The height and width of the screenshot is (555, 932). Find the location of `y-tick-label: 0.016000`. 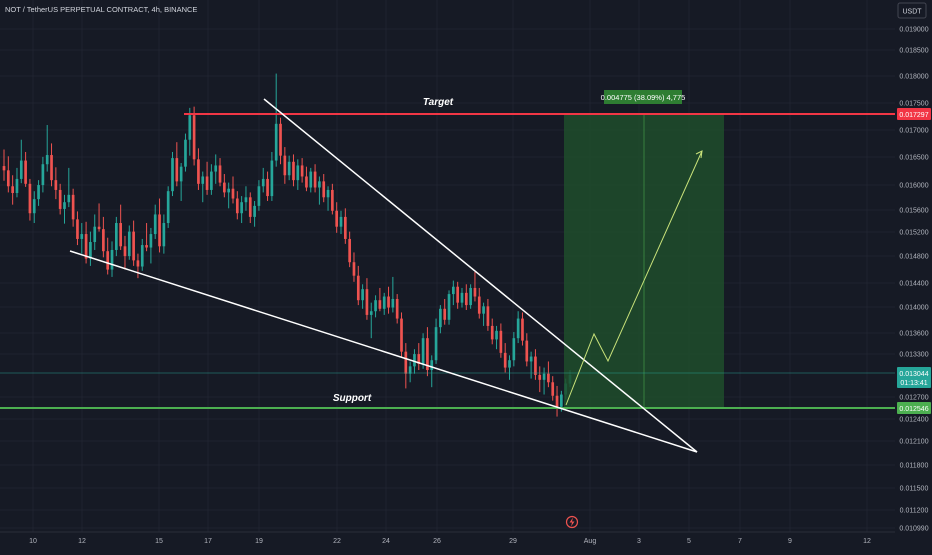

y-tick-label: 0.016000 is located at coordinates (913, 186).